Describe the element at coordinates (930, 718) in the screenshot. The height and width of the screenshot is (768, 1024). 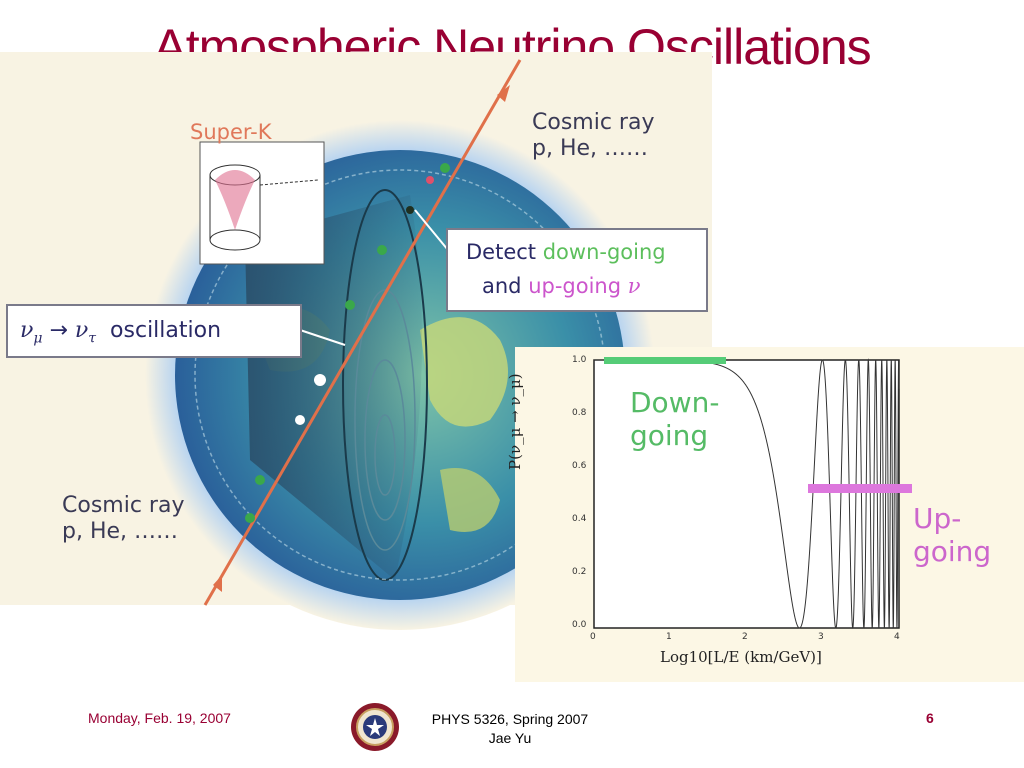
I see `page-number: 6` at that location.